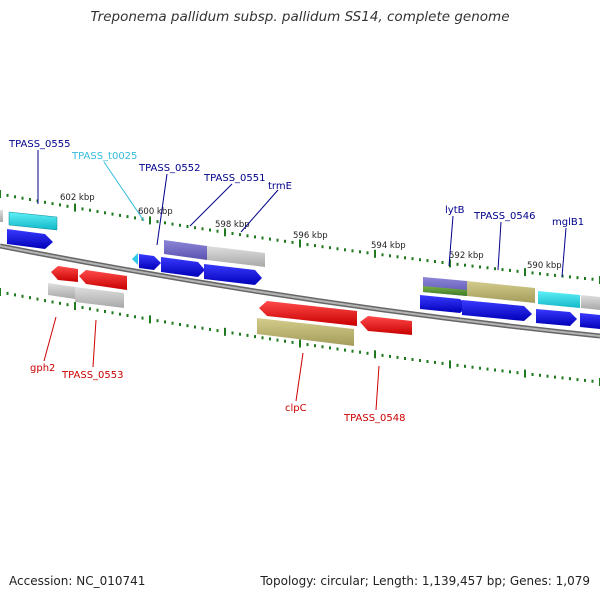  What do you see at coordinates (92, 375) in the screenshot?
I see `label-tpass-0553: TPASS_0553` at bounding box center [92, 375].